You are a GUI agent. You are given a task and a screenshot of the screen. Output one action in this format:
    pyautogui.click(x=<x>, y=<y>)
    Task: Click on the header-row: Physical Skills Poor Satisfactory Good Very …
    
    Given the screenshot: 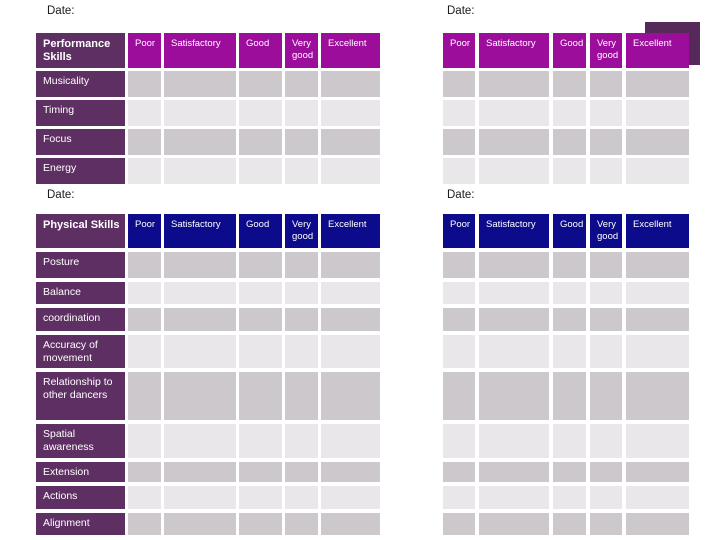 What is the action you would take?
    pyautogui.click(x=208, y=231)
    